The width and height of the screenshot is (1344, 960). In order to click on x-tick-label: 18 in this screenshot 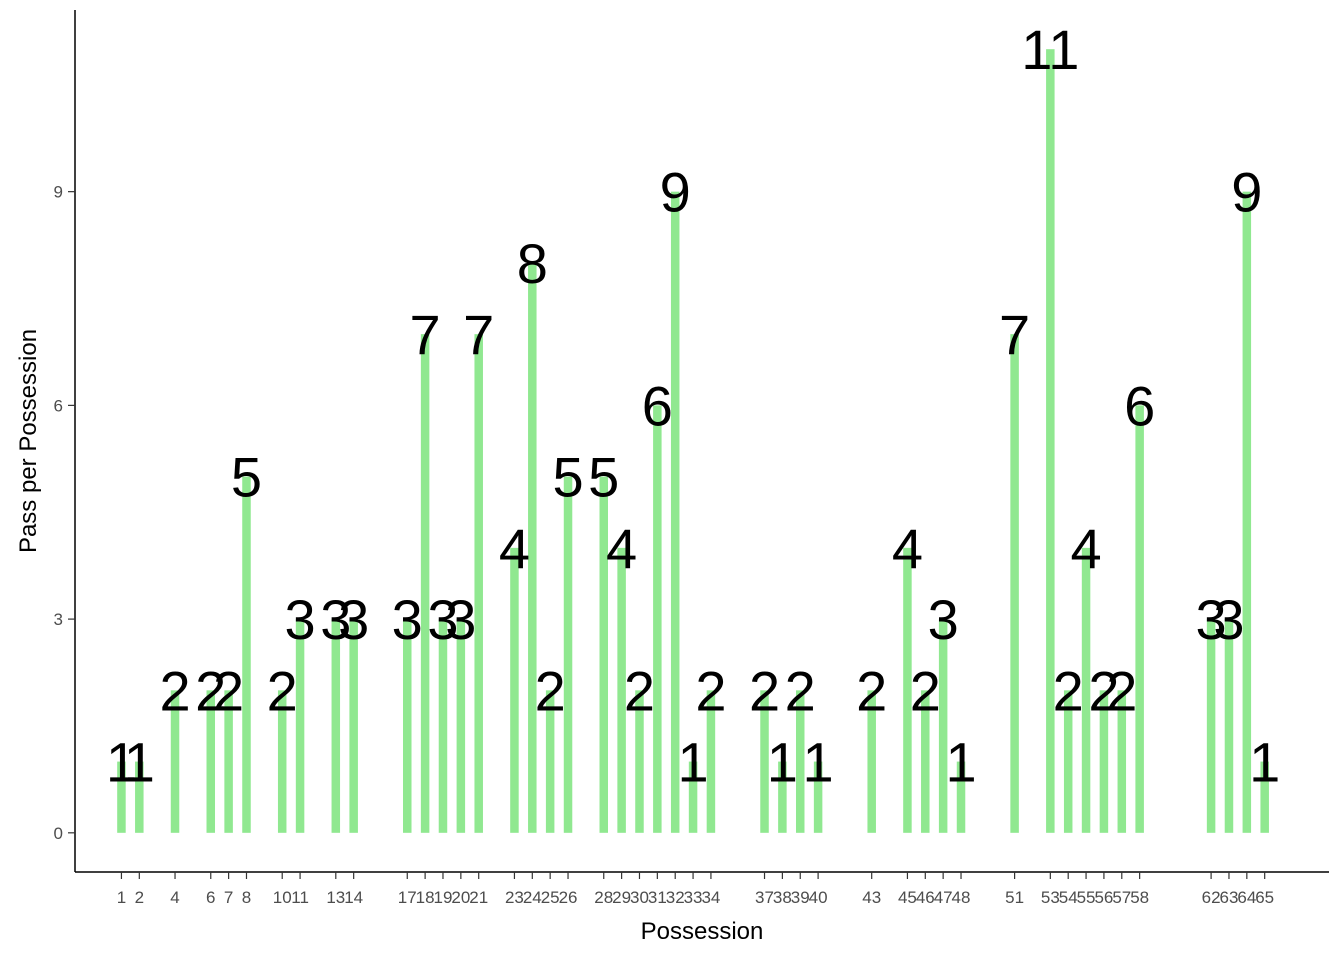, I will do `click(425, 897)`.